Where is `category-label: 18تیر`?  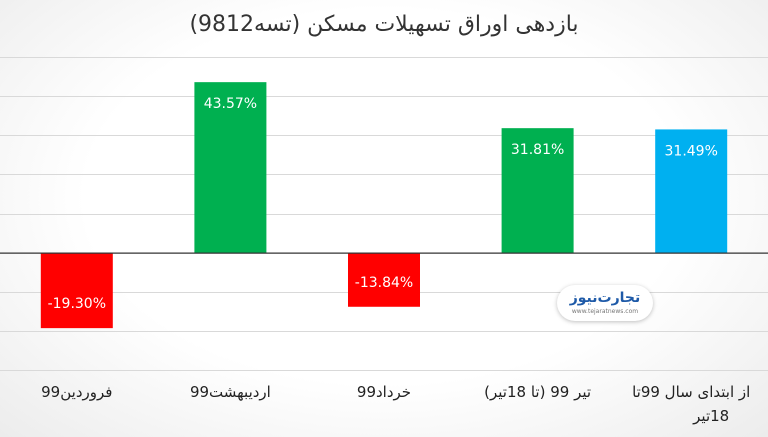
category-label: 18تیر is located at coordinates (710, 416).